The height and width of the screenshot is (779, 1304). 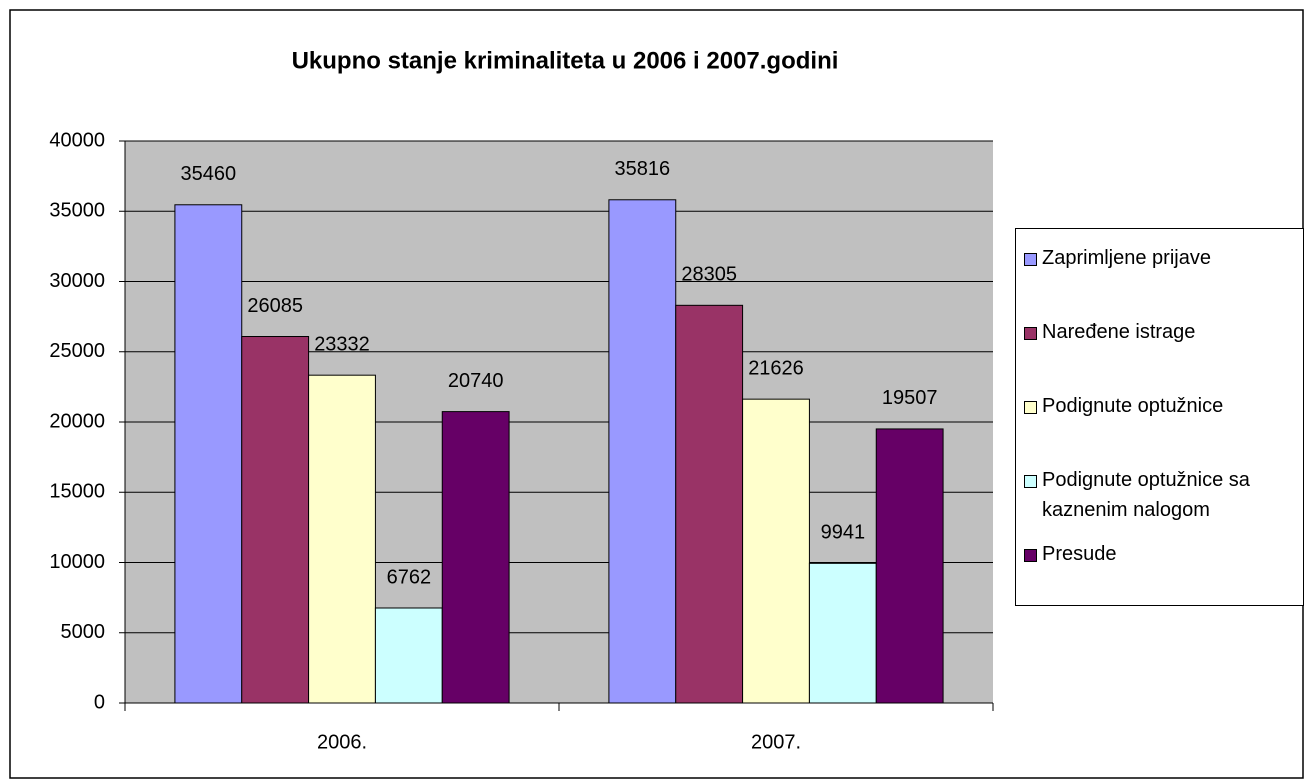 What do you see at coordinates (1146, 495) in the screenshot?
I see `legend-label: Podignute optužnice sa kaznenim nalogom` at bounding box center [1146, 495].